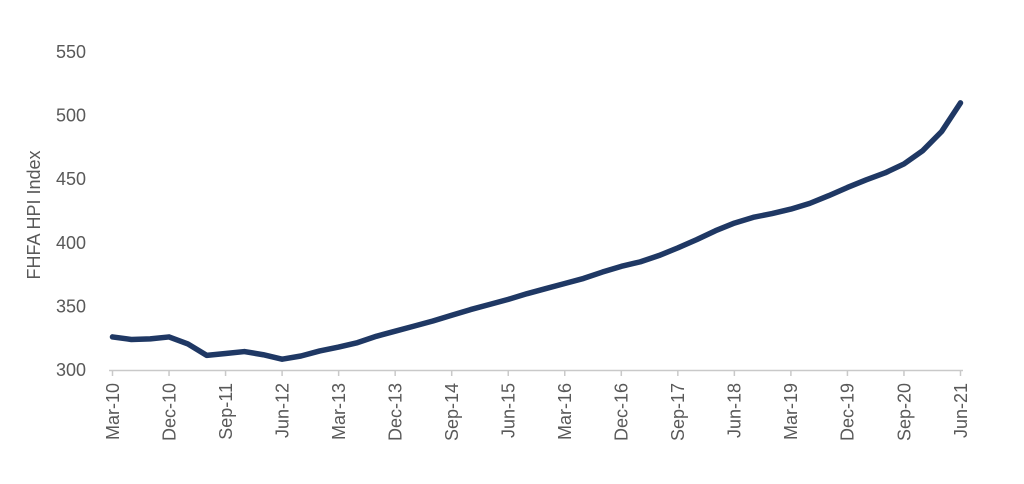 This screenshot has width=1024, height=484. Describe the element at coordinates (71, 306) in the screenshot. I see `y-axis-tick-label: 350` at that location.